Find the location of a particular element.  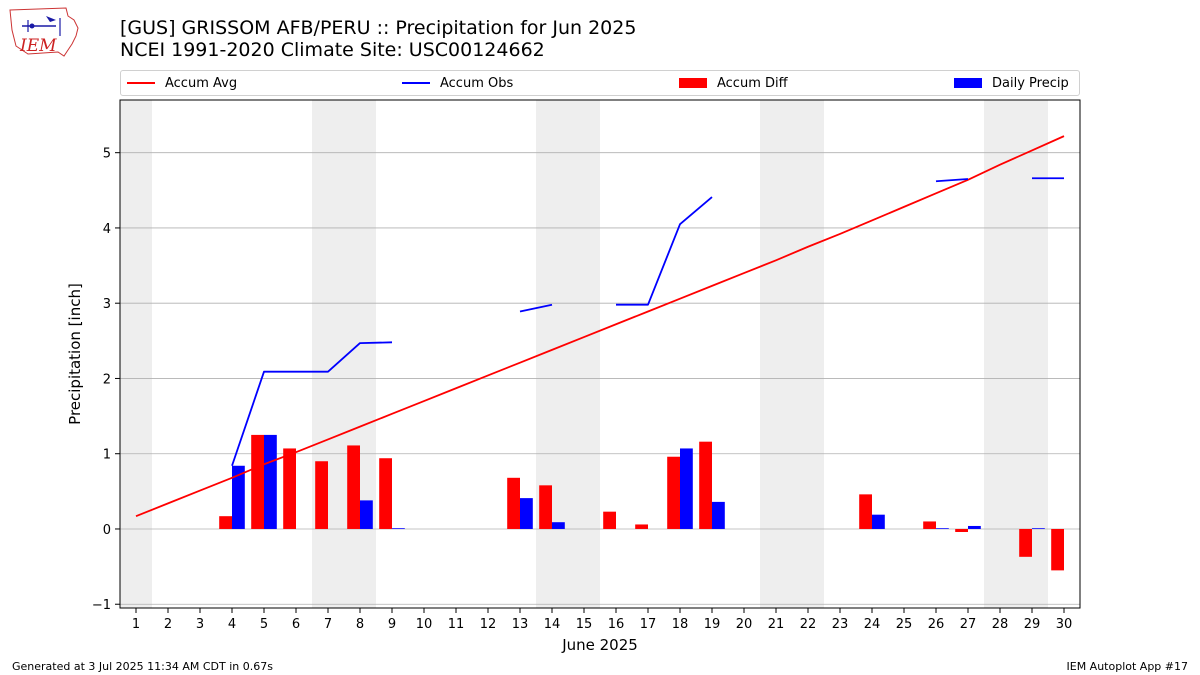

y-tick-label: 2 is located at coordinates (107, 379).